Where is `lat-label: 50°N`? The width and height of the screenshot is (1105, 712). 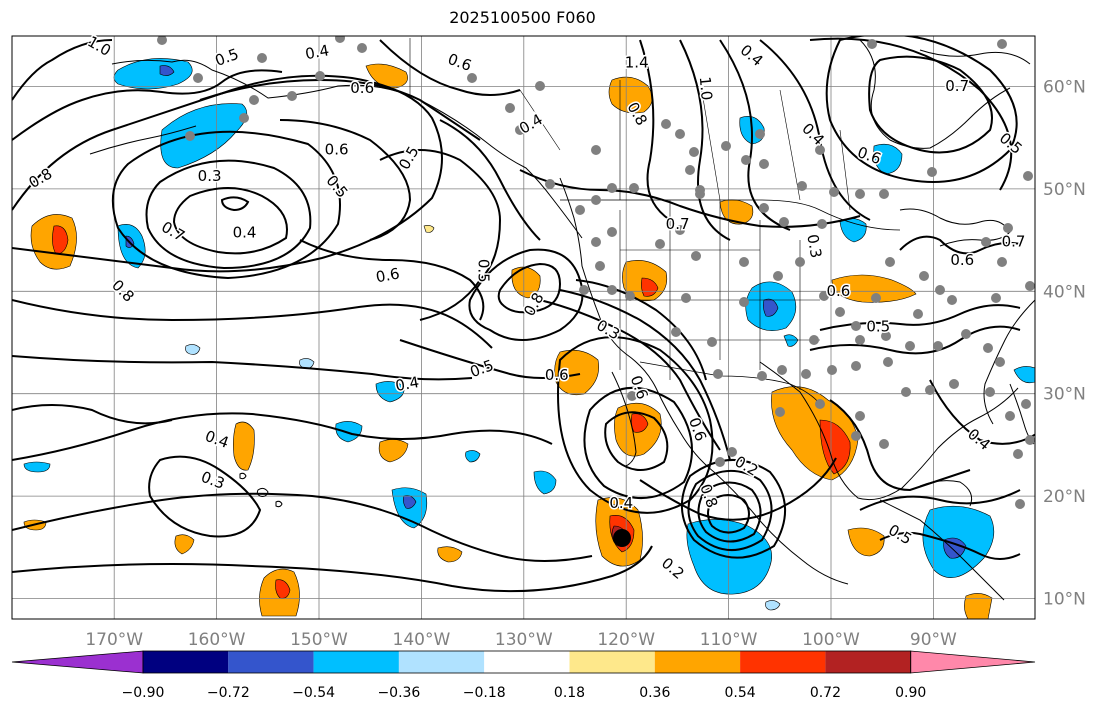
lat-label: 50°N is located at coordinates (1064, 190).